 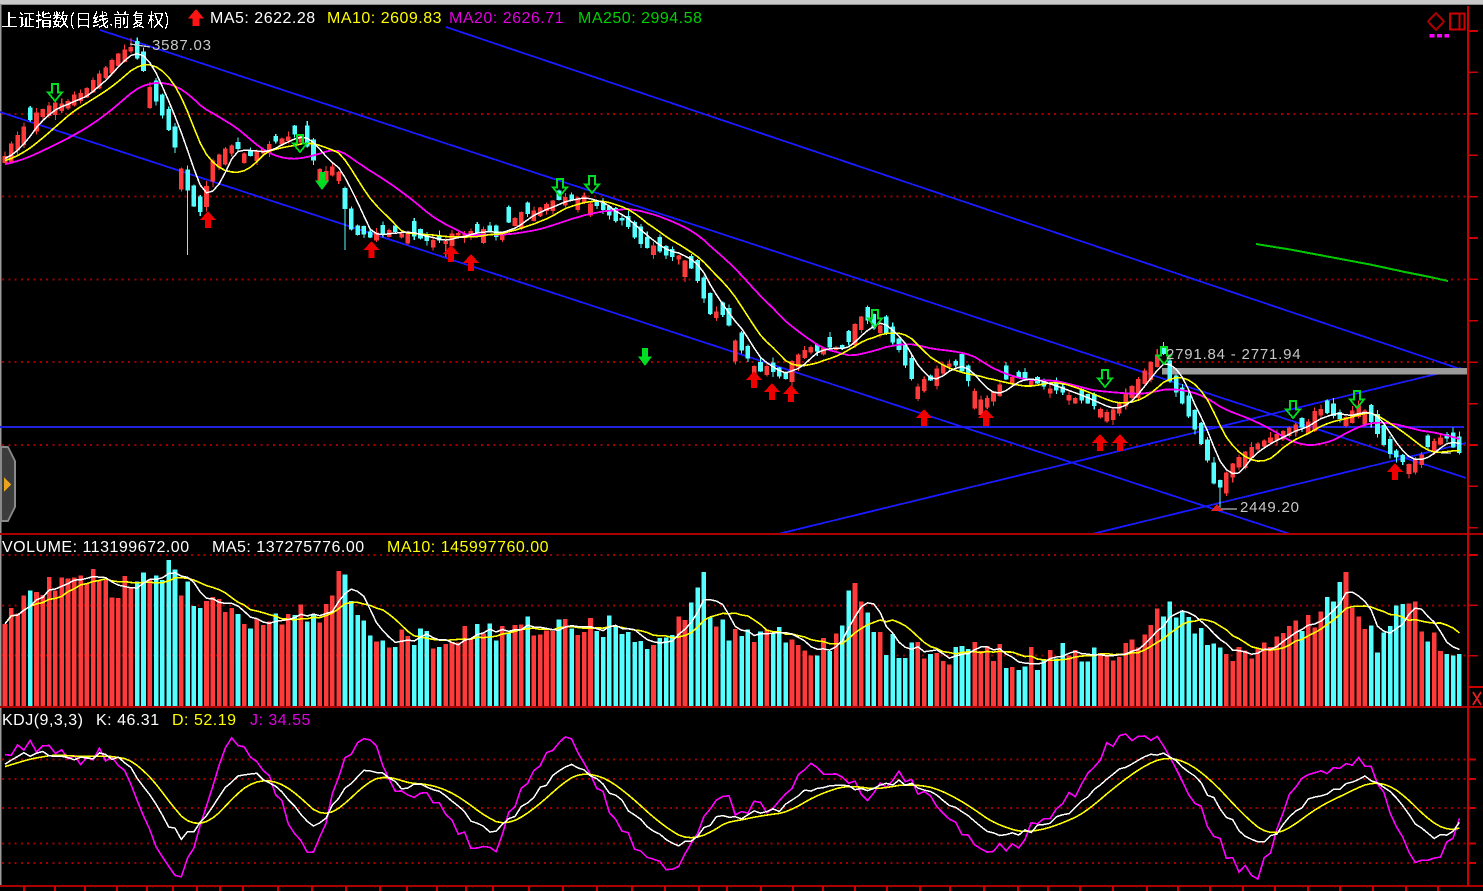 What do you see at coordinates (1270, 507) in the screenshot?
I see `svg-text: 2449.20` at bounding box center [1270, 507].